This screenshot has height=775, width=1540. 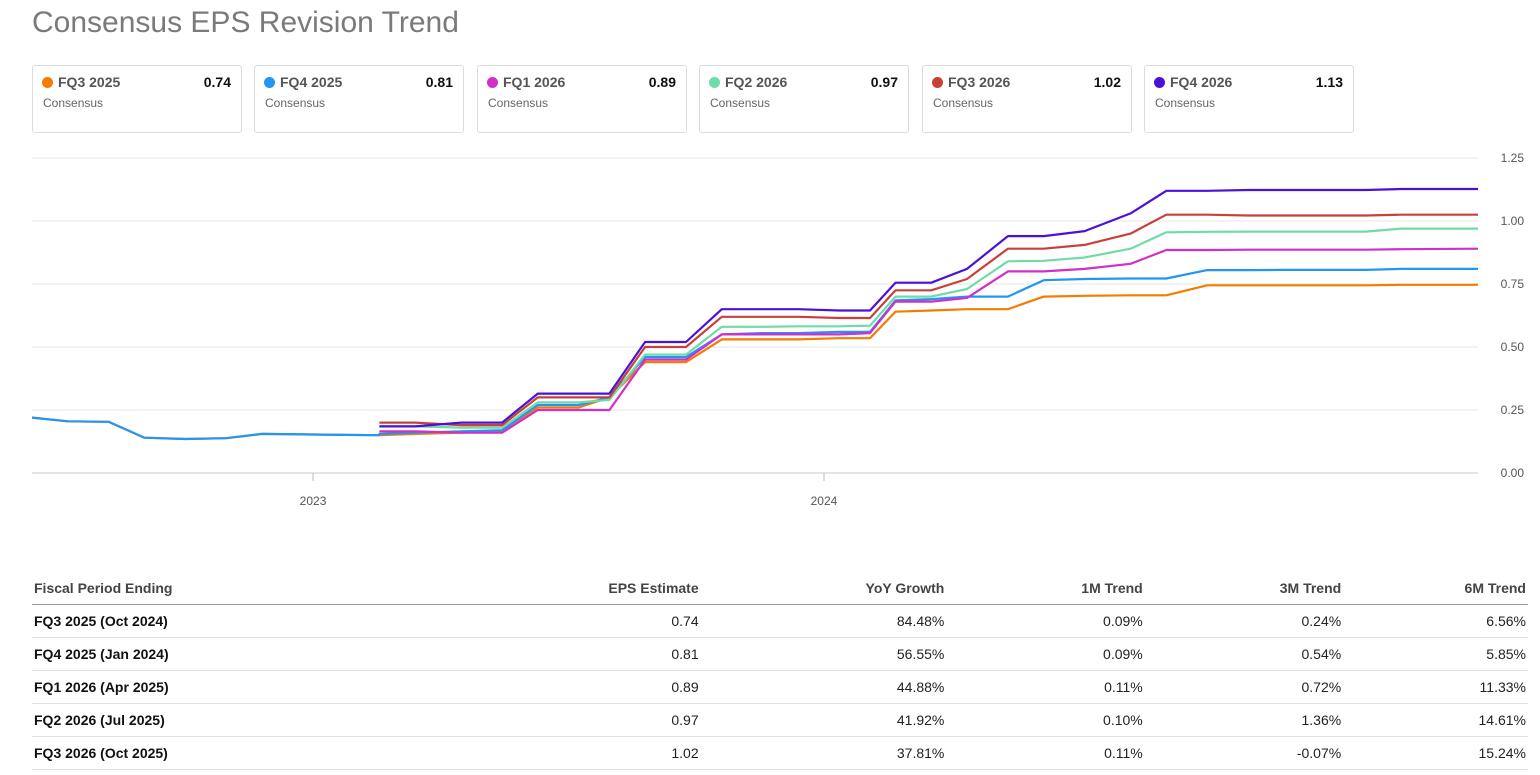 I want to click on y-tick-label: 1.25, so click(x=1513, y=158).